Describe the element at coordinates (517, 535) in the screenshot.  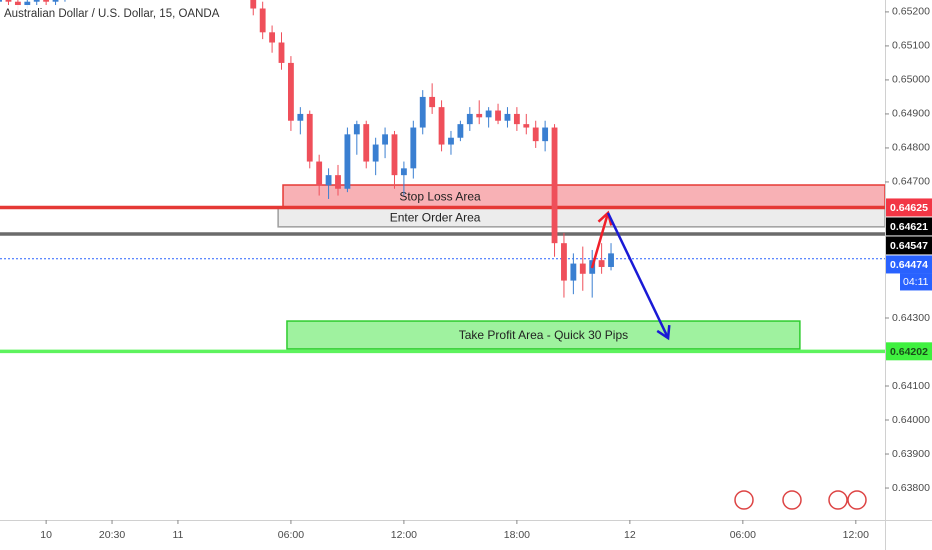
I see `x-tick-label: 18:00` at that location.